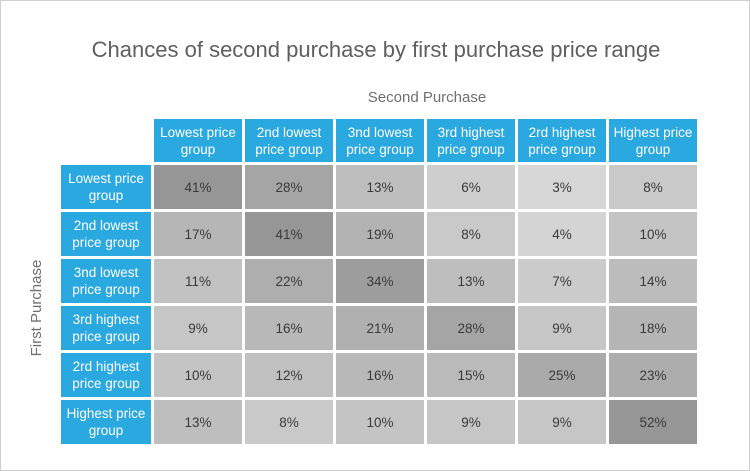  Describe the element at coordinates (289, 281) in the screenshot. I see `heatmap-cell: 22%` at that location.